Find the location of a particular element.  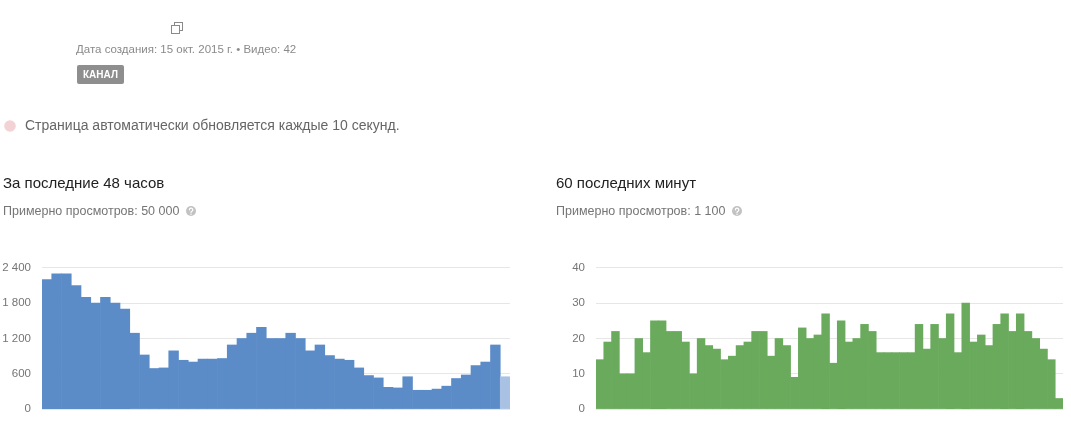

y-tick-label: 1 200 is located at coordinates (16, 337).